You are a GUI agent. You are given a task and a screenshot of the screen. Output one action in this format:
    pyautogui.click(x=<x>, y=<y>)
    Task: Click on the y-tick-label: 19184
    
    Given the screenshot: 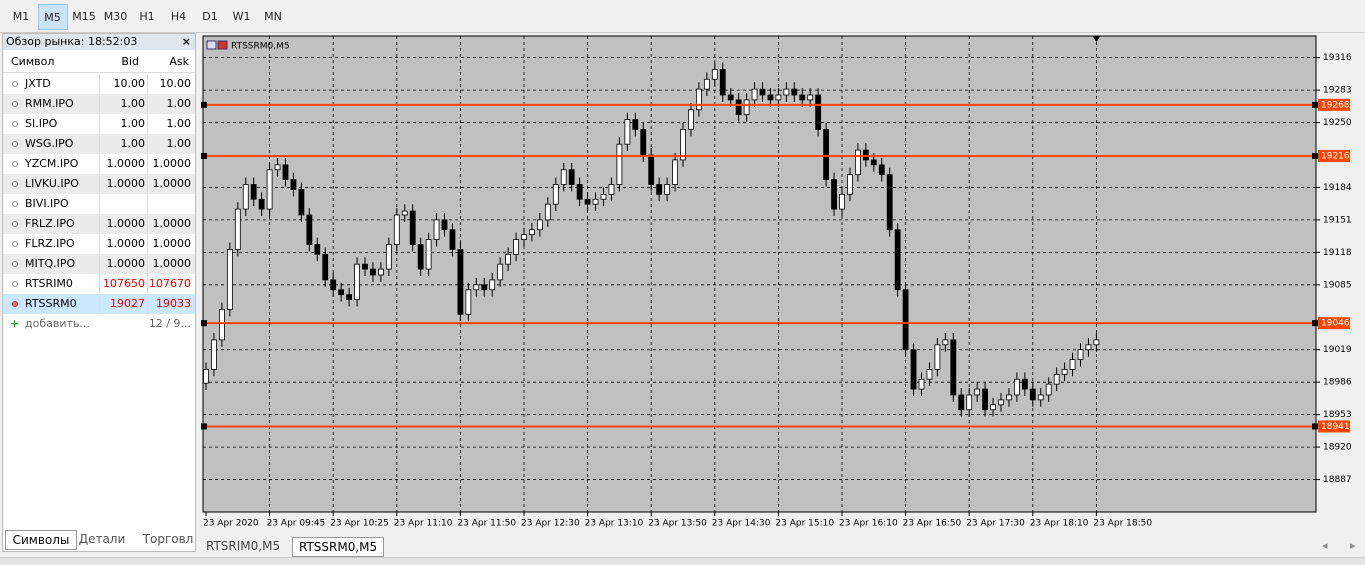 What is the action you would take?
    pyautogui.click(x=1337, y=188)
    